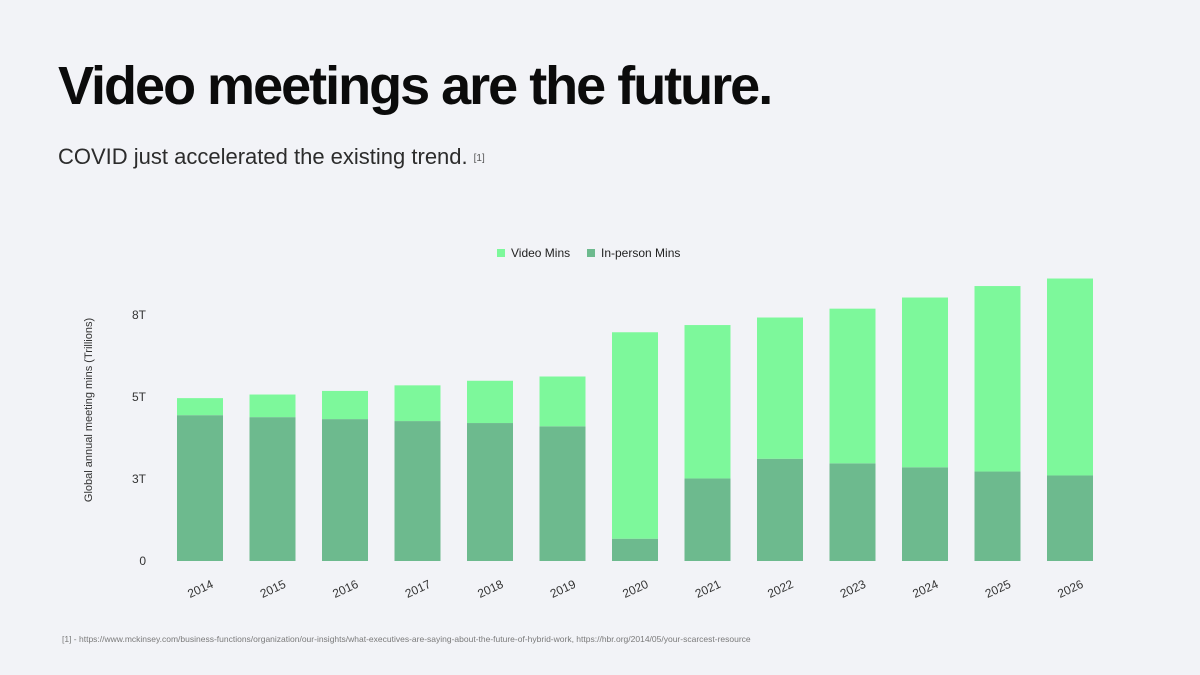 This screenshot has width=1200, height=675. I want to click on bar-in-person-mins-2026, so click(1070, 518).